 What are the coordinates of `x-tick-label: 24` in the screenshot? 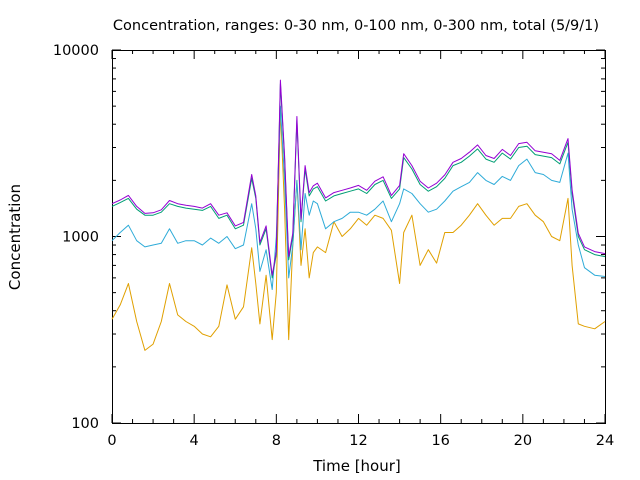 It's located at (605, 441).